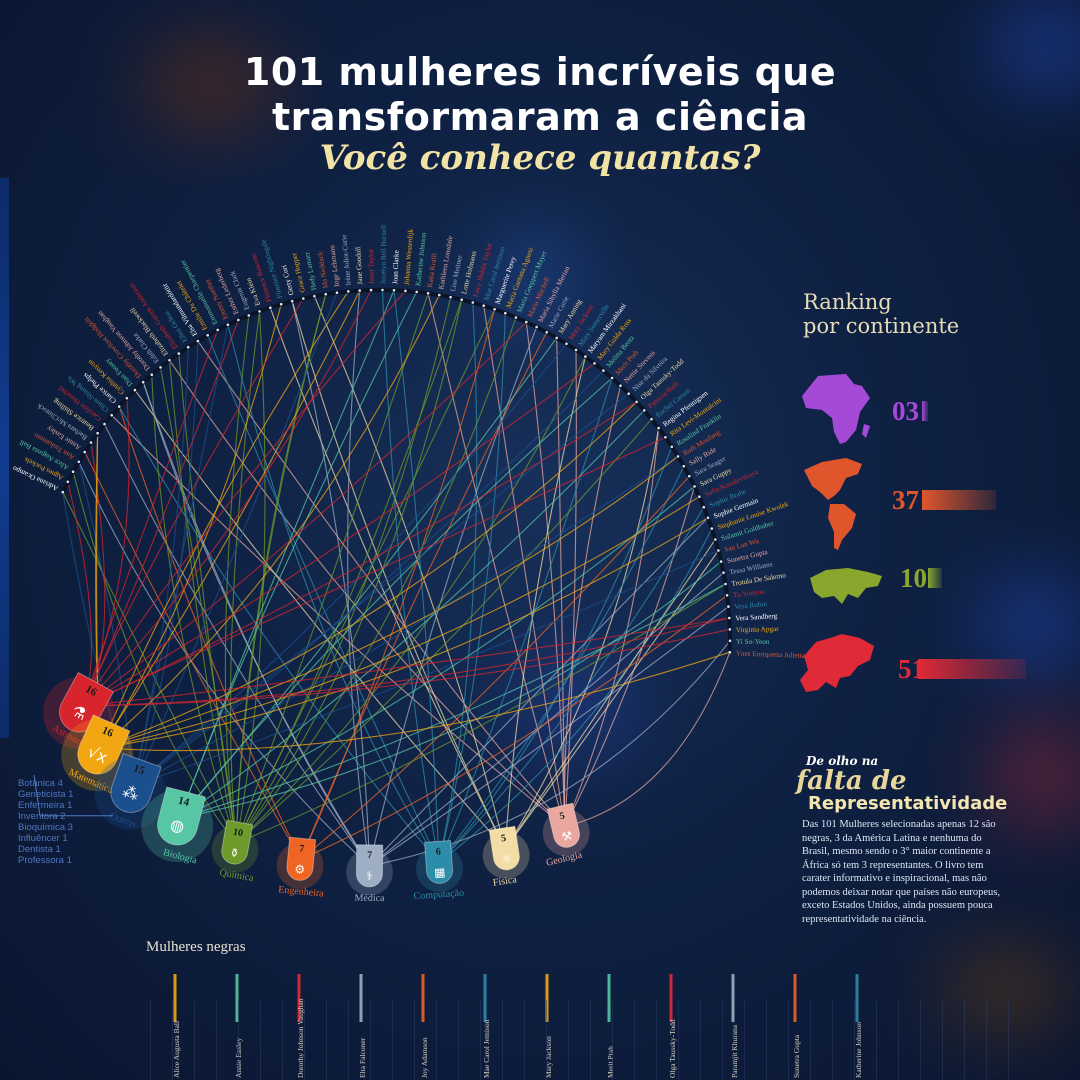 This screenshot has width=1080, height=1080. I want to click on negras-name: Dorothy Johnson Vaughan, so click(300, 1038).